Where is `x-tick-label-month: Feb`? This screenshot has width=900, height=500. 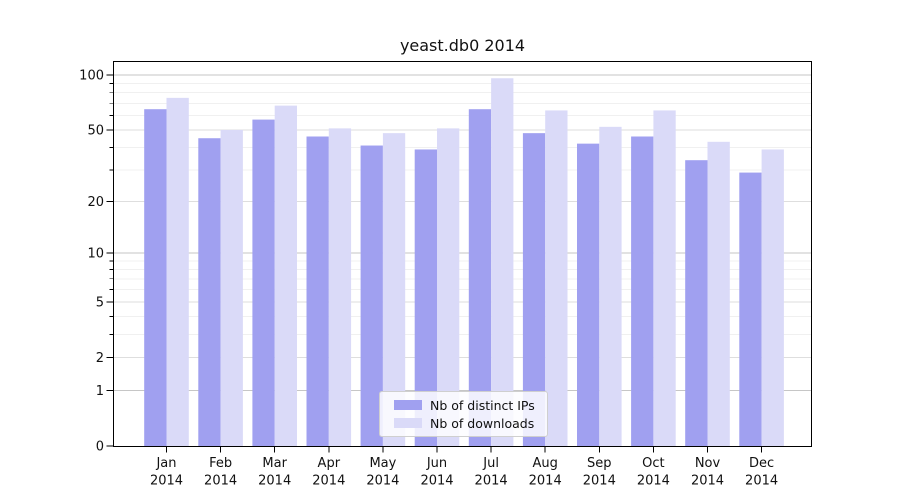 x-tick-label-month: Feb is located at coordinates (220, 463).